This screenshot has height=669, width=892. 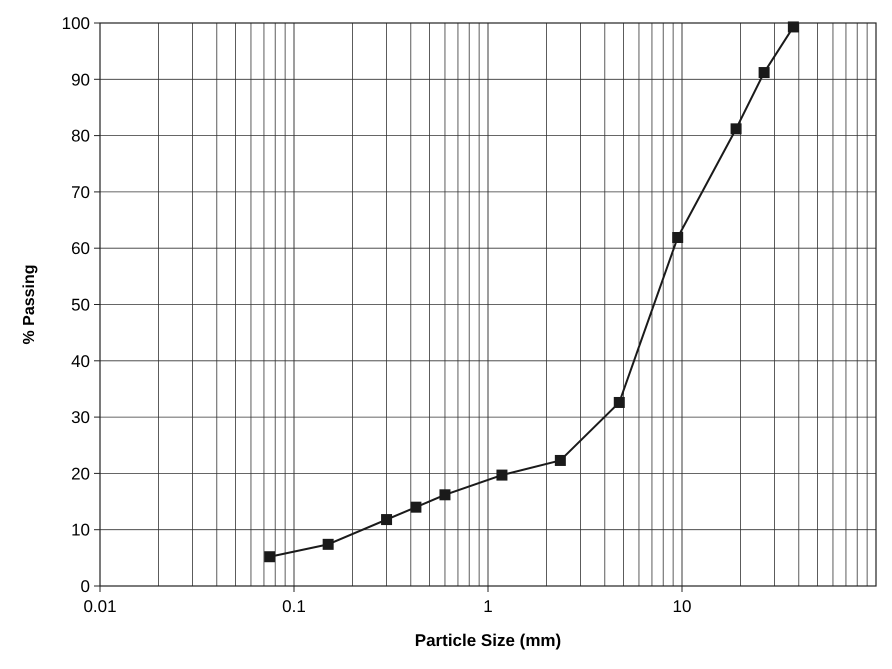 What do you see at coordinates (488, 606) in the screenshot?
I see `x-tick-label: 1` at bounding box center [488, 606].